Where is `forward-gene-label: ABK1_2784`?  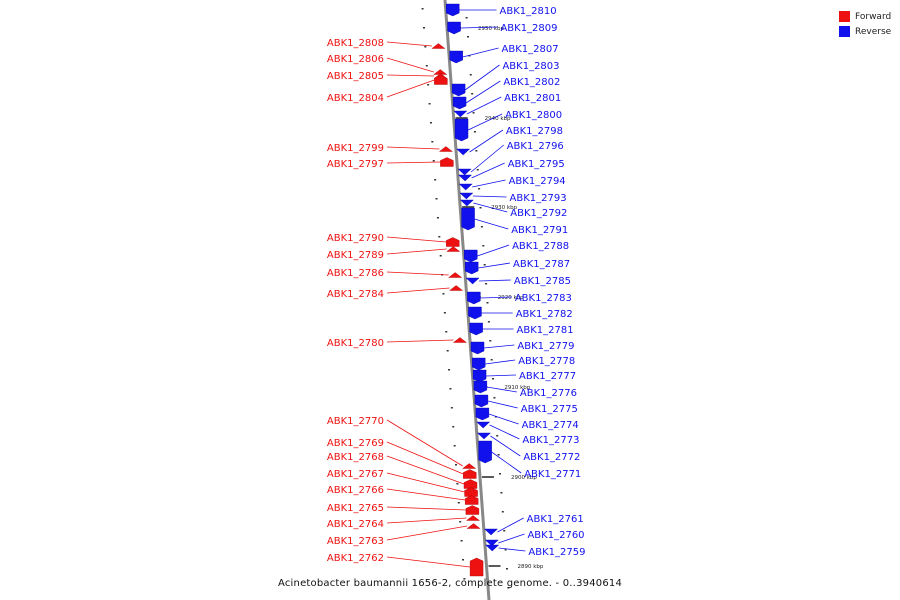 forward-gene-label: ABK1_2784 is located at coordinates (355, 294).